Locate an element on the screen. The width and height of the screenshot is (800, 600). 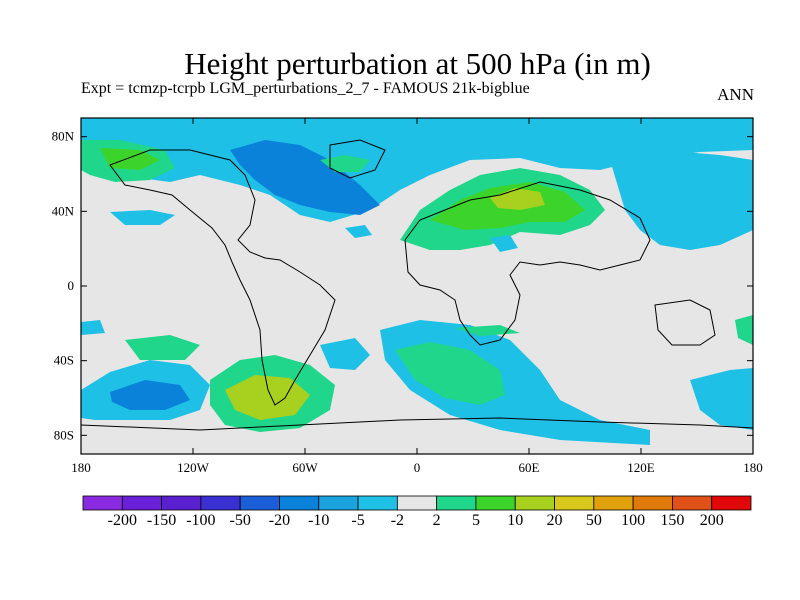
contour-pos-south-east is located at coordinates (744, 330).